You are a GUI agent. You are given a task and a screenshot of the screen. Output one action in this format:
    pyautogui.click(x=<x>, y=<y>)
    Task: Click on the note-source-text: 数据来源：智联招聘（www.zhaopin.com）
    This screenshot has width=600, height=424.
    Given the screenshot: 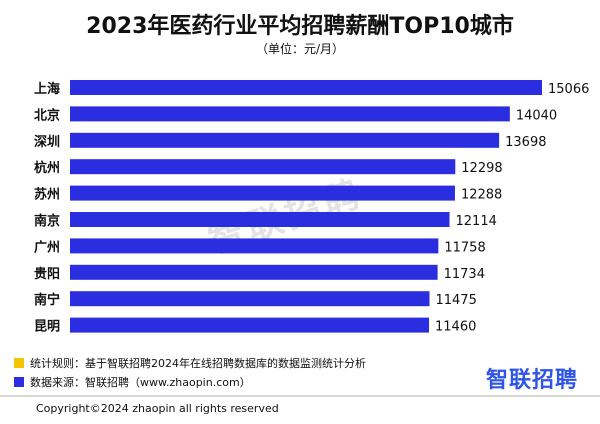 What is the action you would take?
    pyautogui.click(x=140, y=382)
    